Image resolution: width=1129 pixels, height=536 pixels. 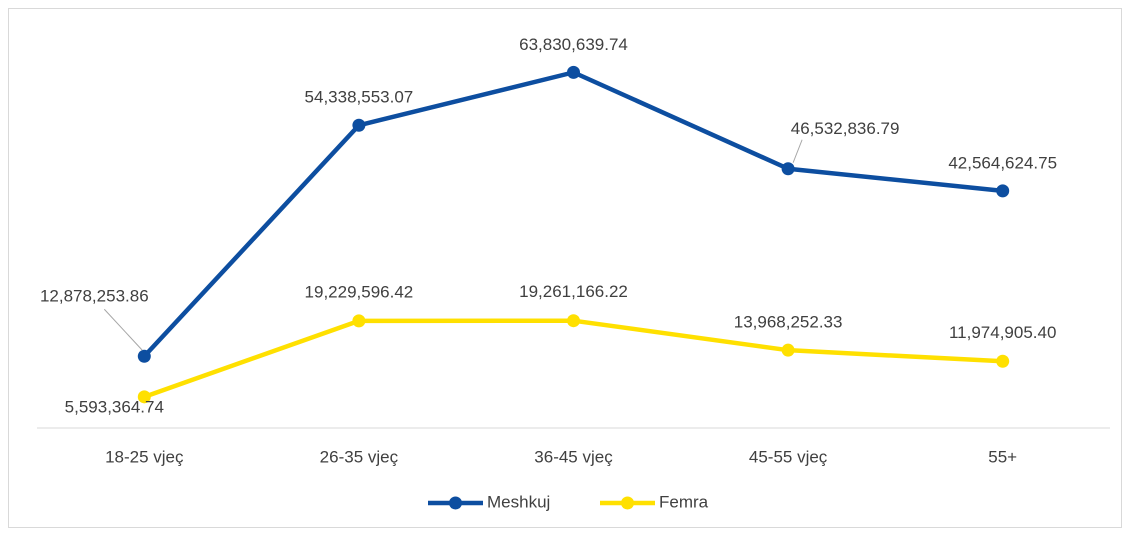 I want to click on x-tick-label: 26-35 vjeç, so click(x=359, y=456).